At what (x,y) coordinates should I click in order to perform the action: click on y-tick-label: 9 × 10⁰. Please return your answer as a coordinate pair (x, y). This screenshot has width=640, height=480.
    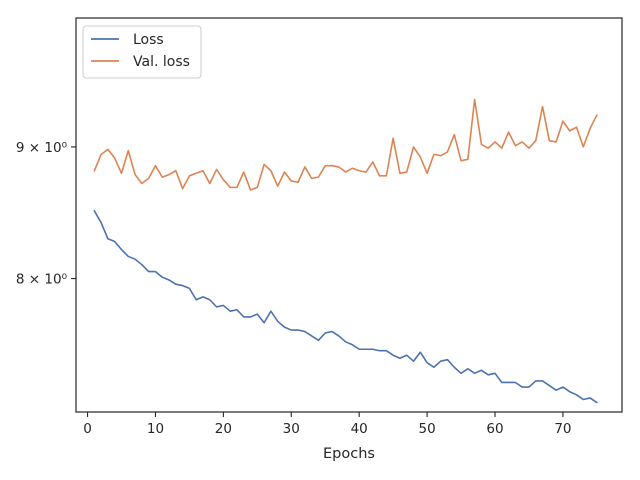
    Looking at the image, I should click on (41, 148).